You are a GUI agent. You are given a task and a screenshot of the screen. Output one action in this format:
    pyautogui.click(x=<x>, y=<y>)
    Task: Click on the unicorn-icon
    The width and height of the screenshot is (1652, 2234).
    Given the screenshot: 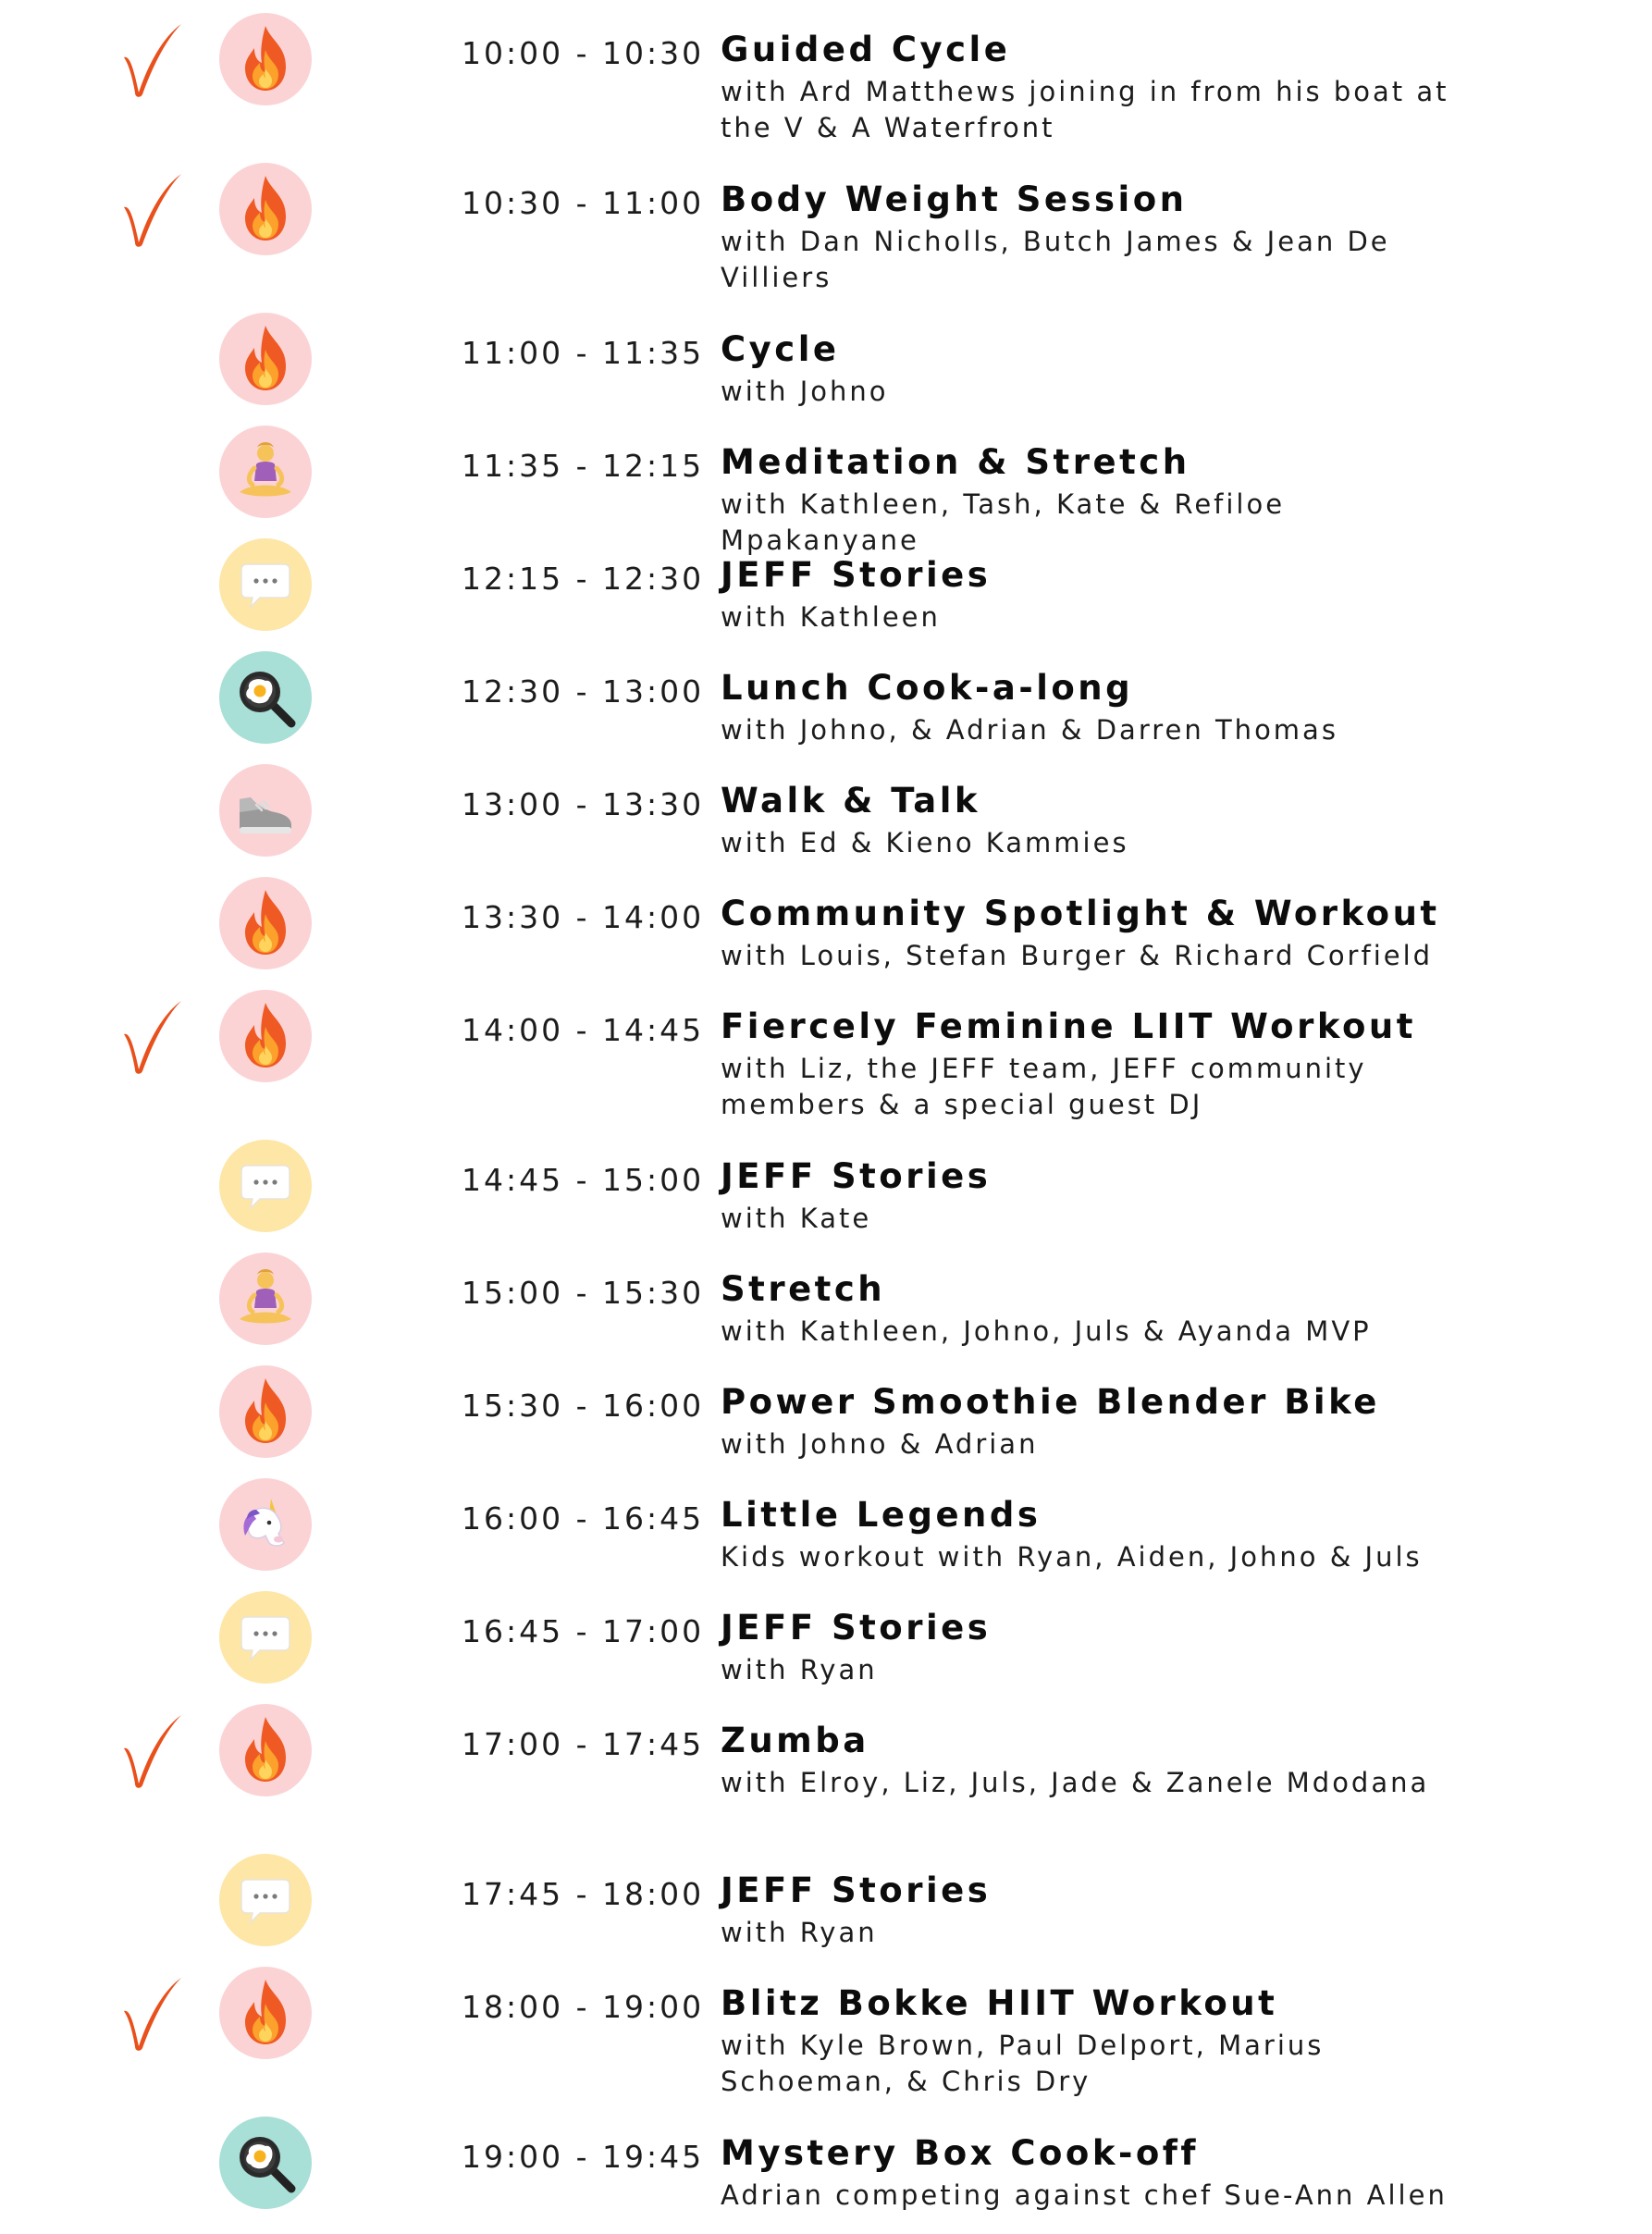 What is the action you would take?
    pyautogui.click(x=265, y=1524)
    